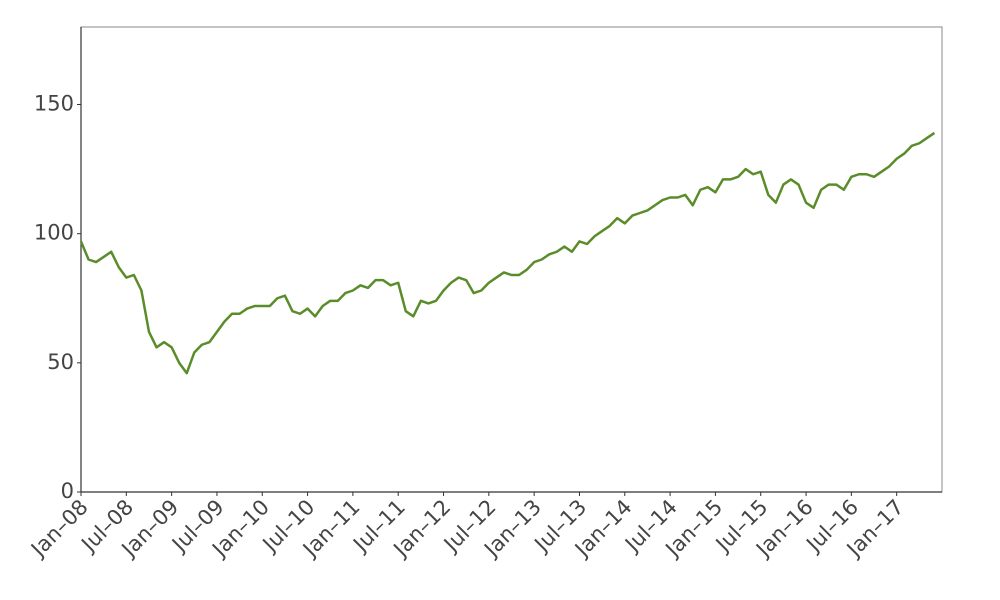  I want to click on y-tick-label: 50, so click(60, 362).